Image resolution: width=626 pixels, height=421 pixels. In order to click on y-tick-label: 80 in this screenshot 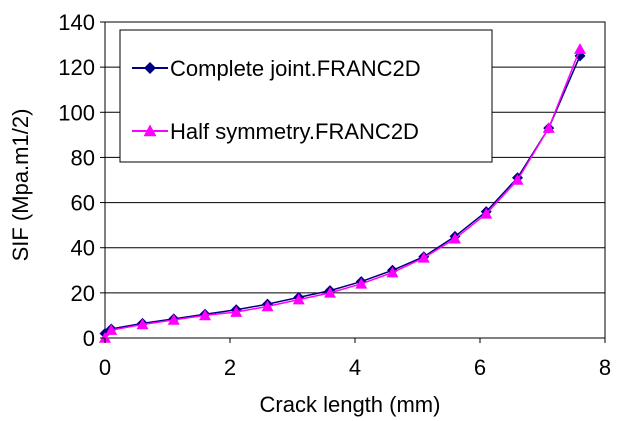, I will do `click(83, 157)`.